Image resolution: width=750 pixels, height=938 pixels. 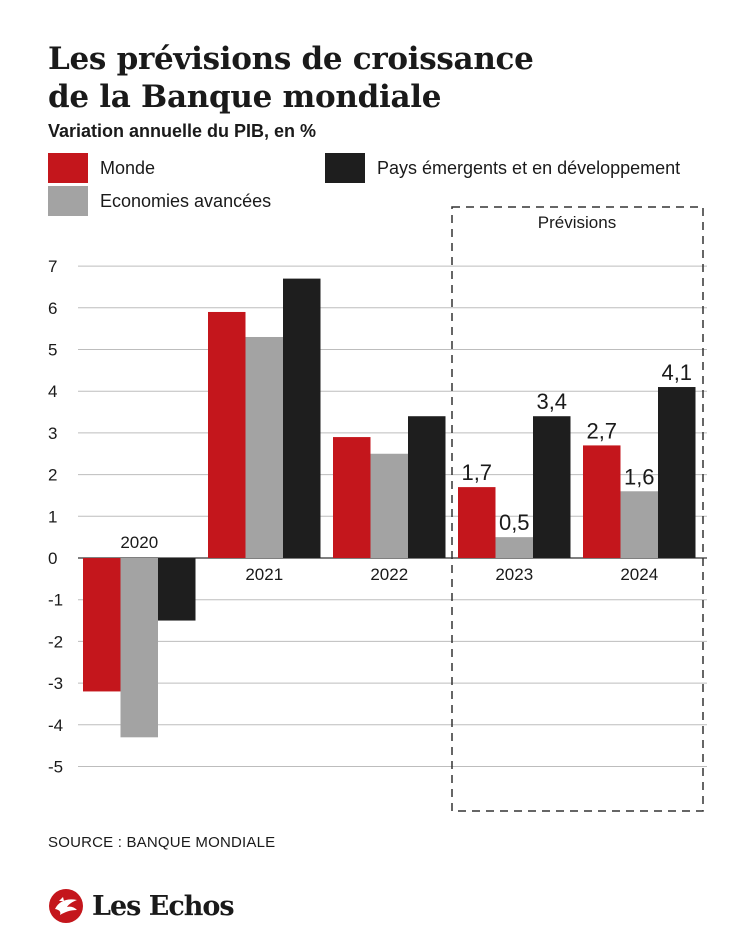 I want to click on legend-item-monde: Monde, so click(x=101, y=168).